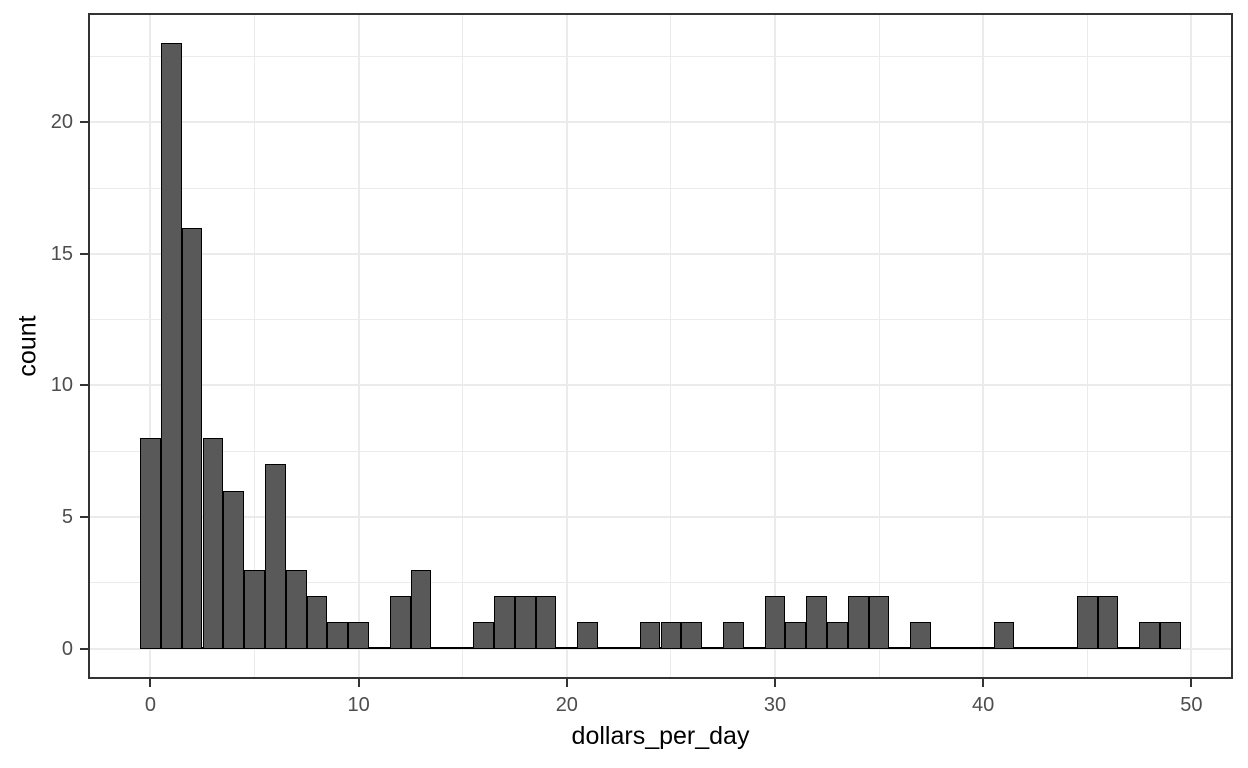  What do you see at coordinates (150, 705) in the screenshot?
I see `x-tick-label: 0` at bounding box center [150, 705].